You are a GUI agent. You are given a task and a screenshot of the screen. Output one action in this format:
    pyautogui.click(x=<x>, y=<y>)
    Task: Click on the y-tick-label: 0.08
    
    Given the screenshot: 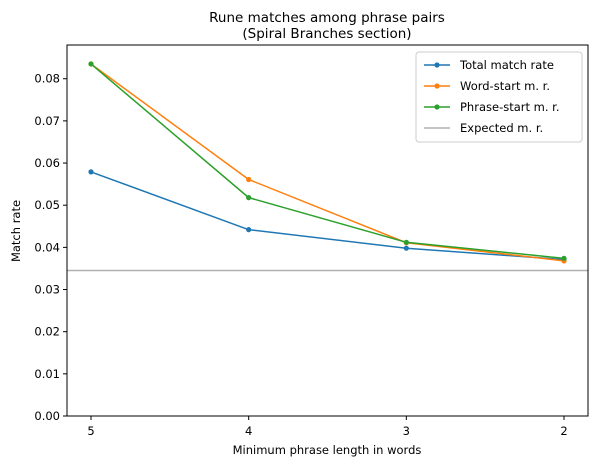 What is the action you would take?
    pyautogui.click(x=47, y=79)
    